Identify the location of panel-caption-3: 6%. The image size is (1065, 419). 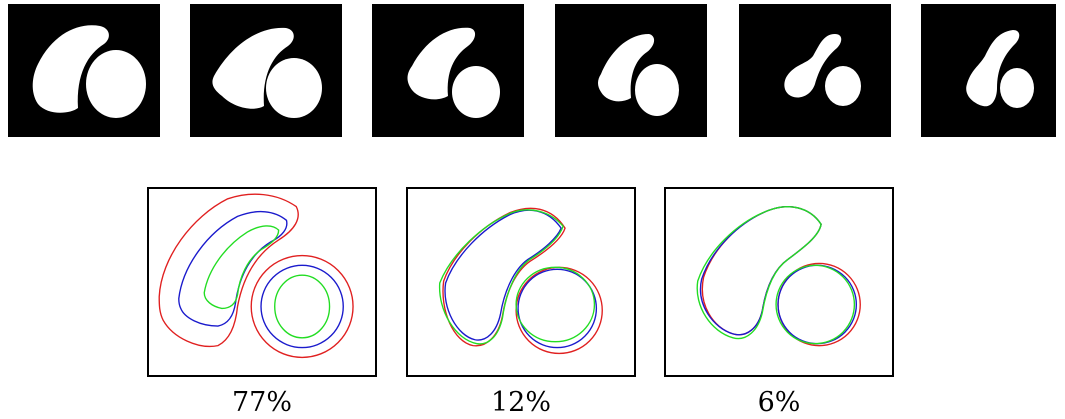
(779, 402).